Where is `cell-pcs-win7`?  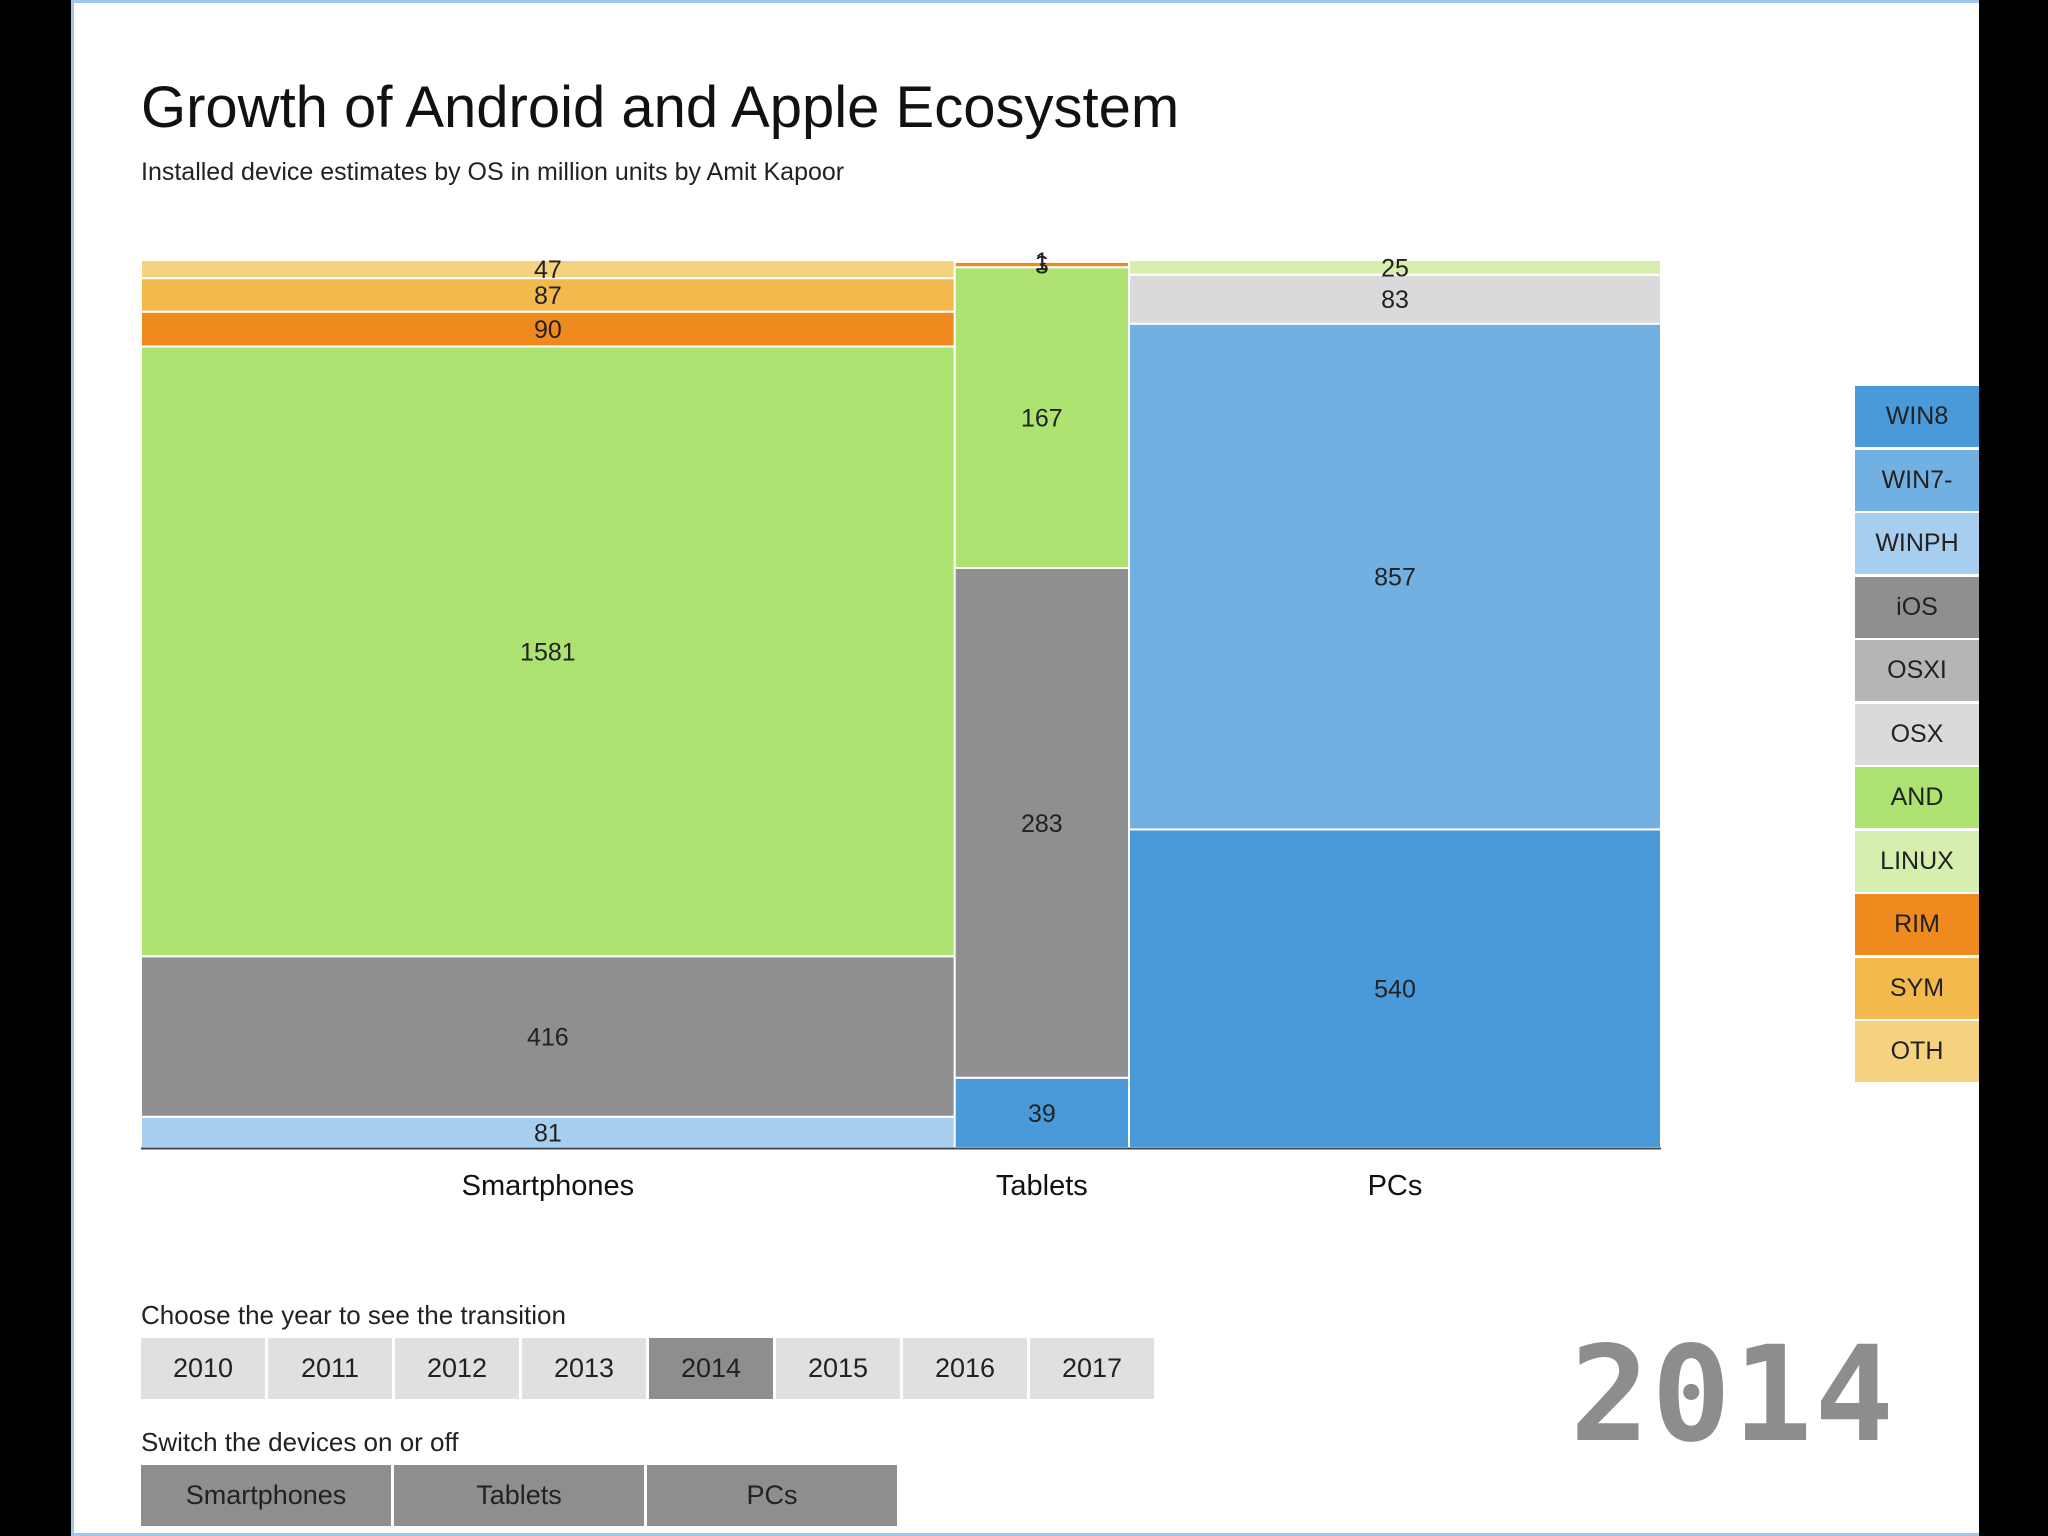 cell-pcs-win7 is located at coordinates (1395, 576).